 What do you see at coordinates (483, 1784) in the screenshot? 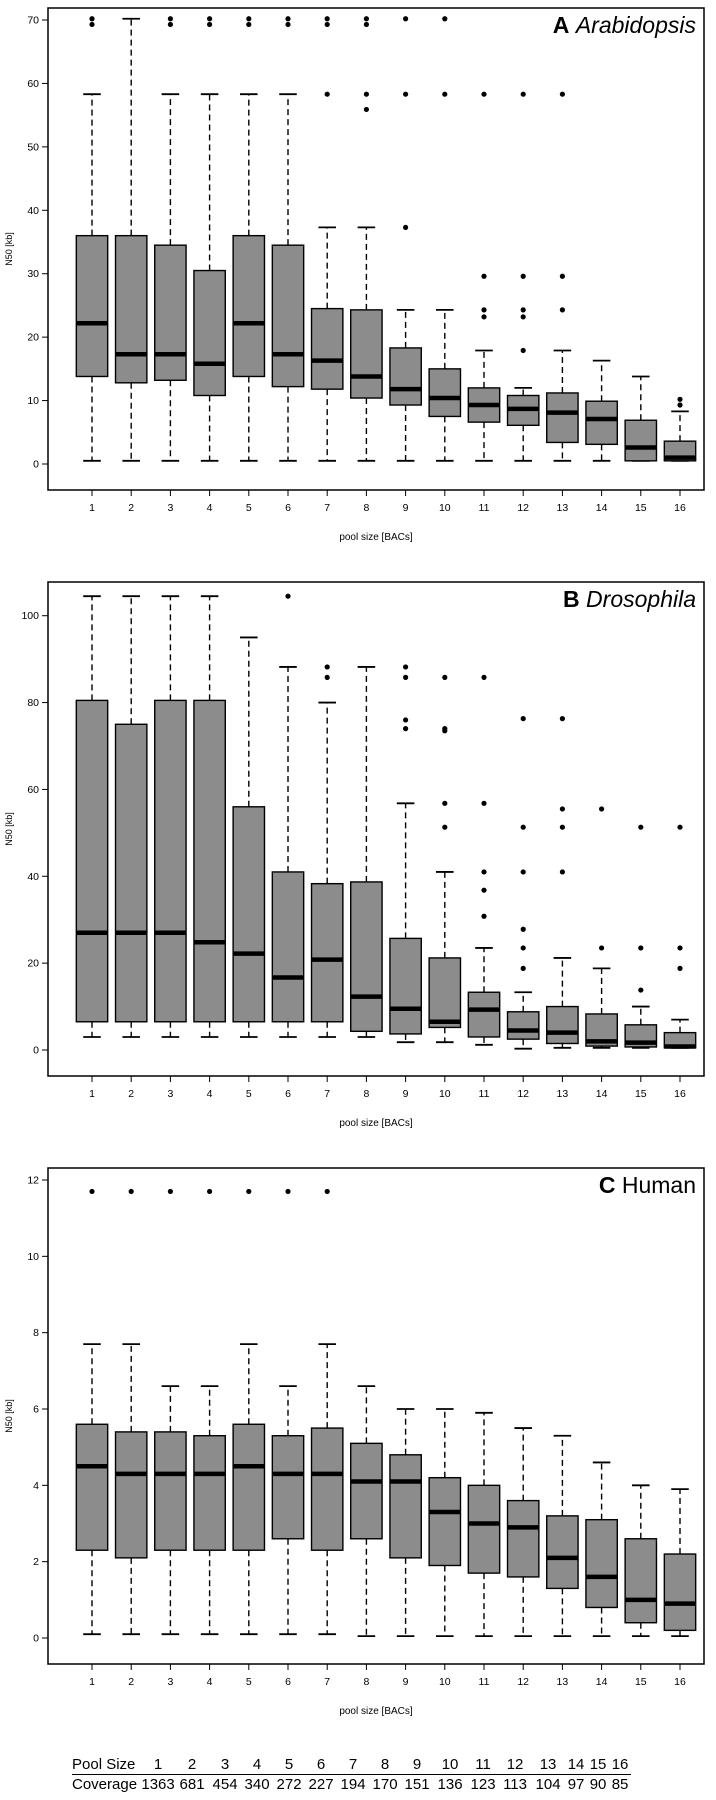
I see `coverage-cell: 123` at bounding box center [483, 1784].